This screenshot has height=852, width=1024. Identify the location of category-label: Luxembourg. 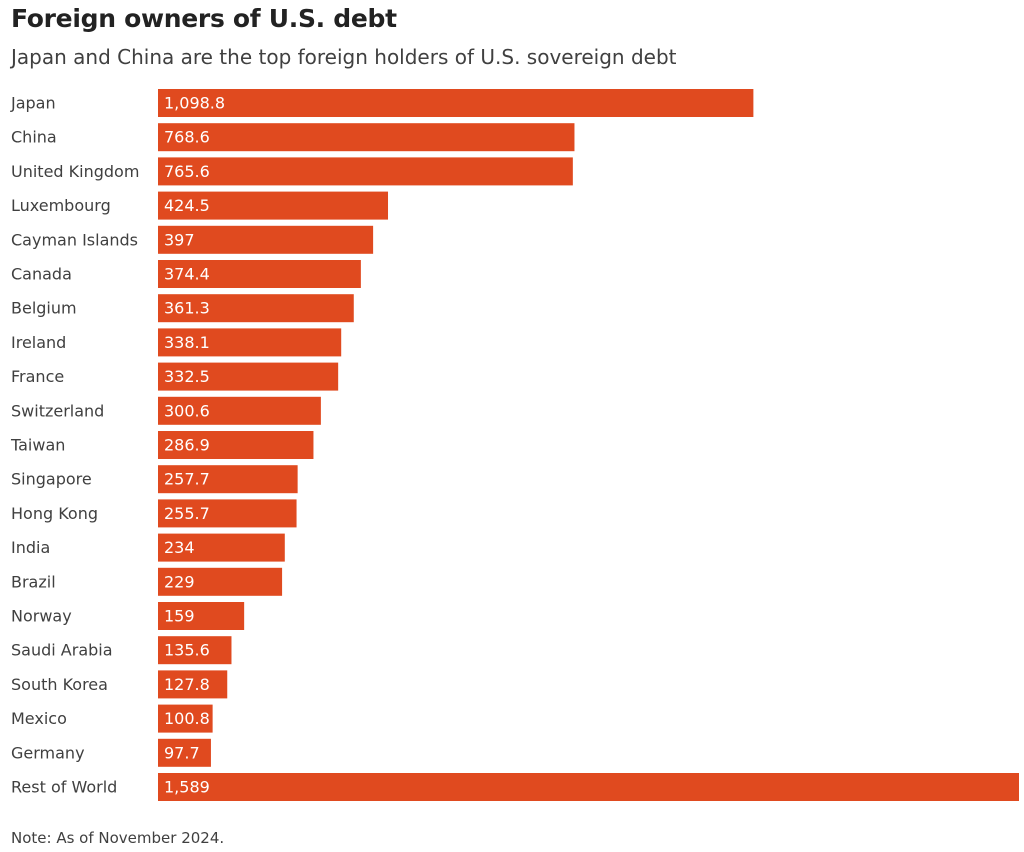
(61, 205).